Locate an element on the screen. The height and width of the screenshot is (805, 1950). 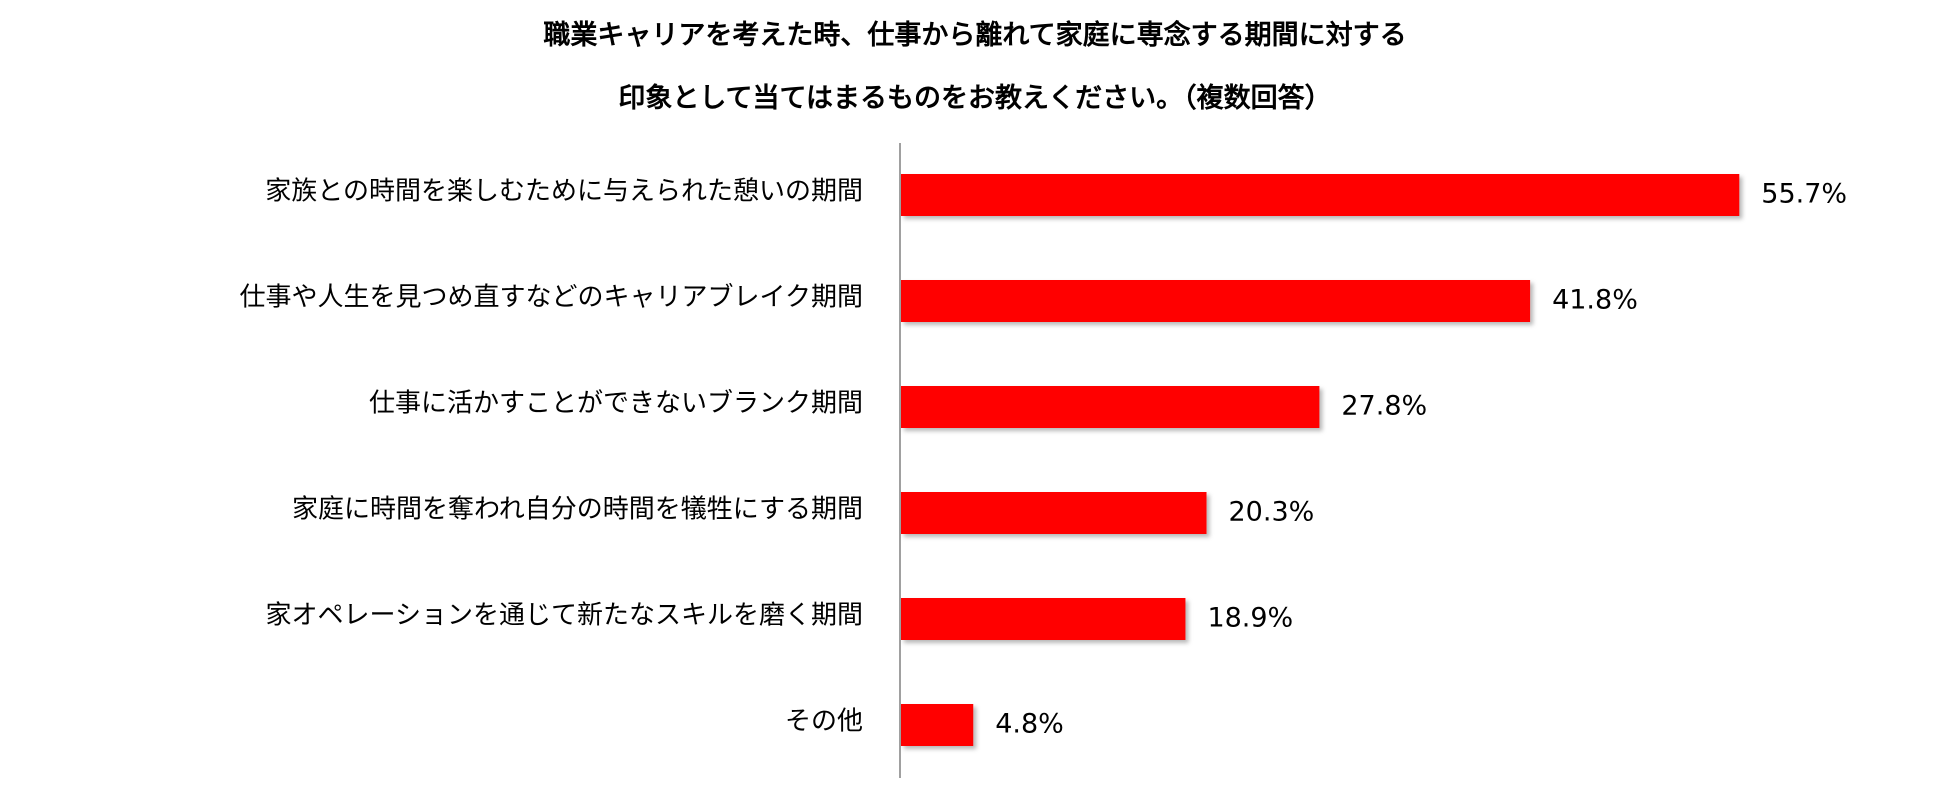
value-label: 27.8% is located at coordinates (1384, 406).